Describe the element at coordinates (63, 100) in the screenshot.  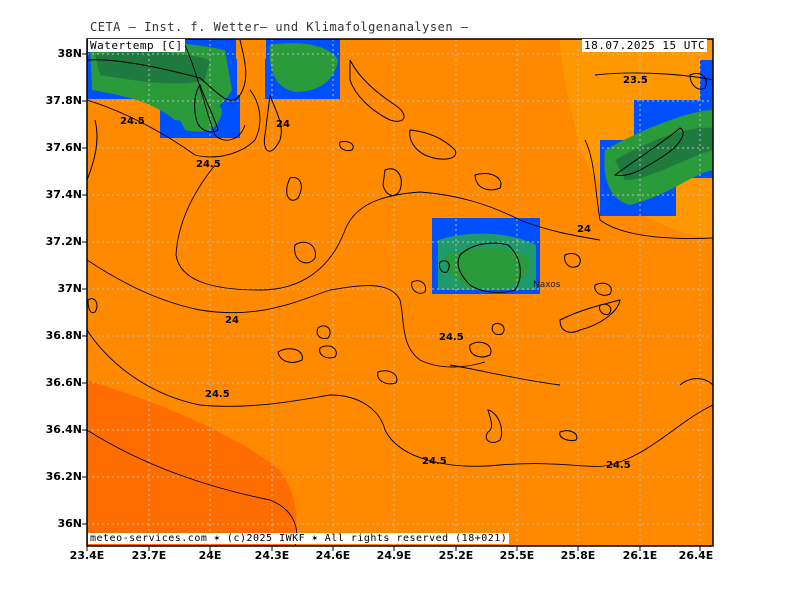
I see `lat-label: 37.8N` at that location.